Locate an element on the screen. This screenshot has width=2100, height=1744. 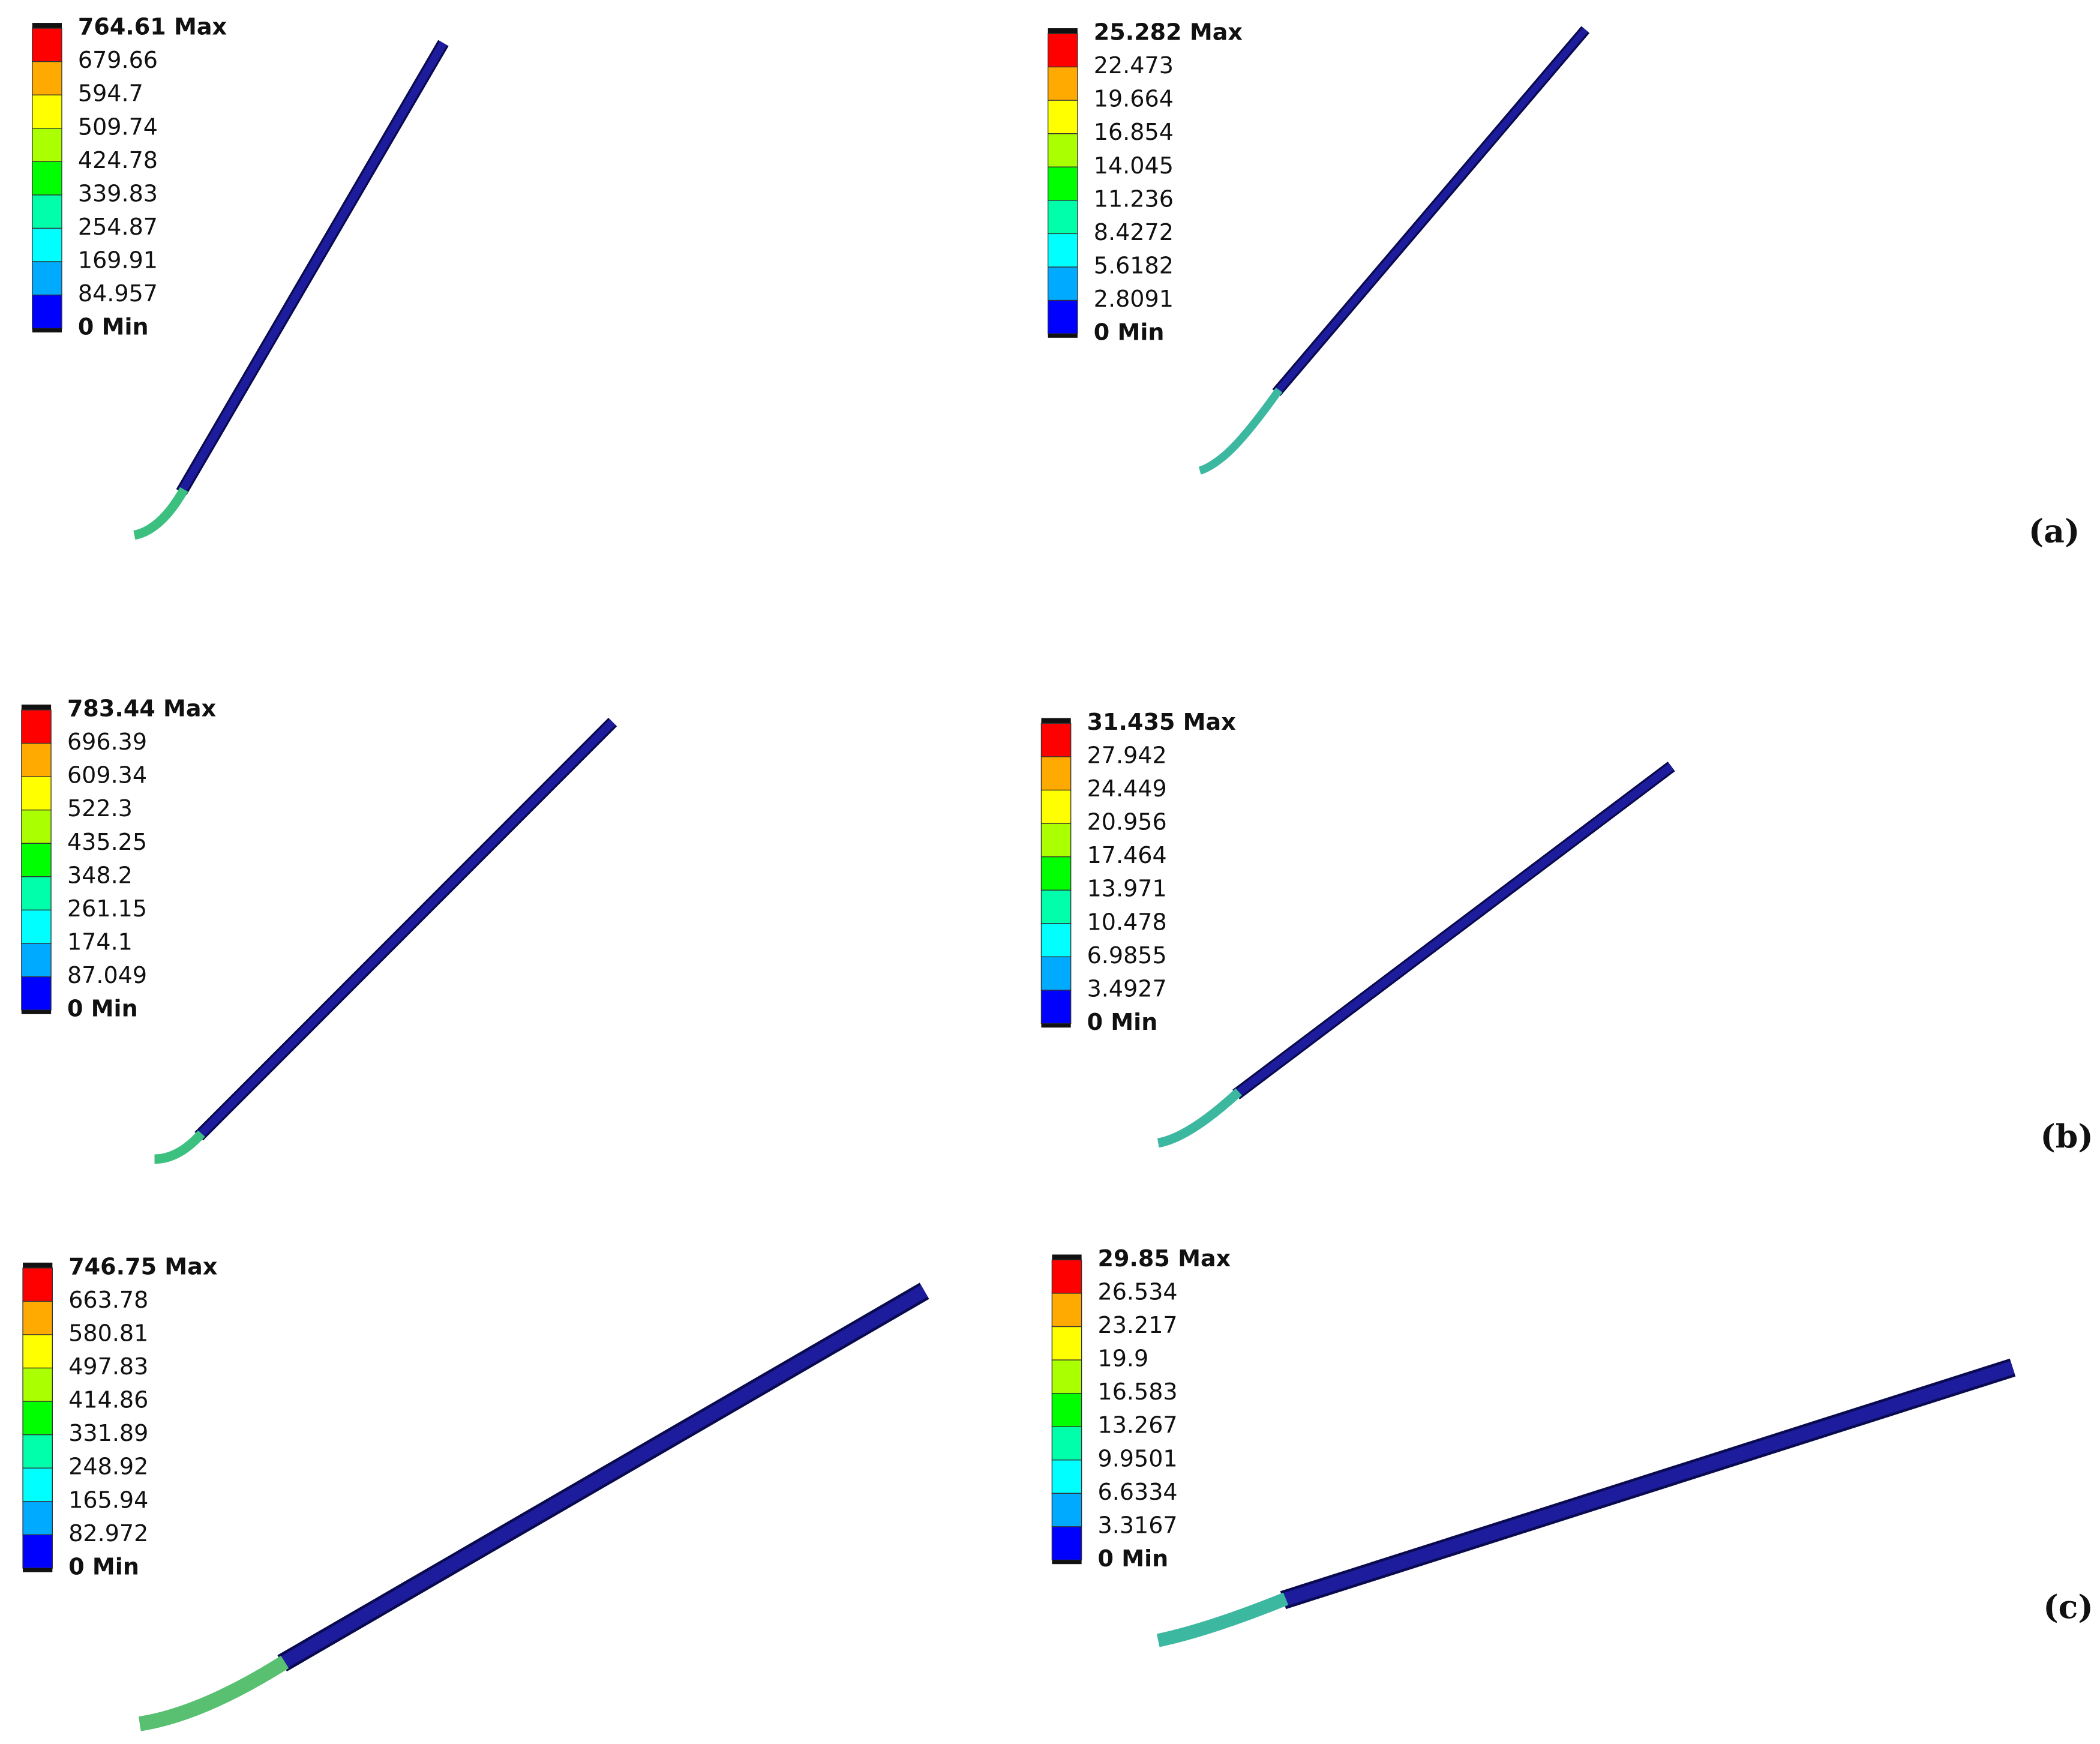
legend-label: 331.89 is located at coordinates (108, 1433).